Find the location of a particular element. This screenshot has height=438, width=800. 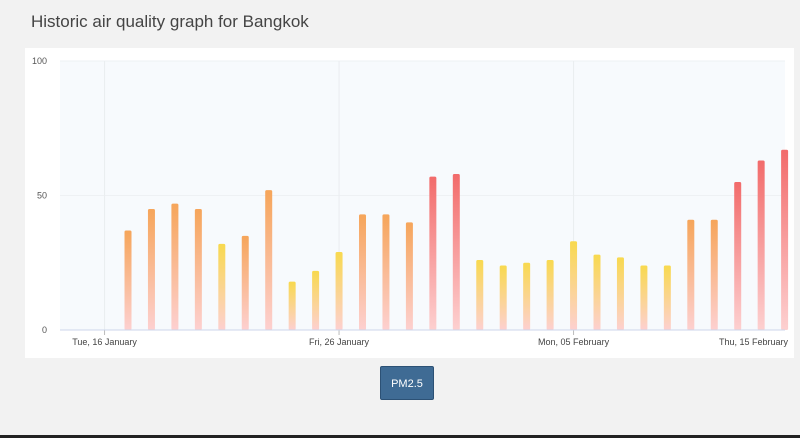

page-title: Historic air quality graph for Bangkok is located at coordinates (170, 21).